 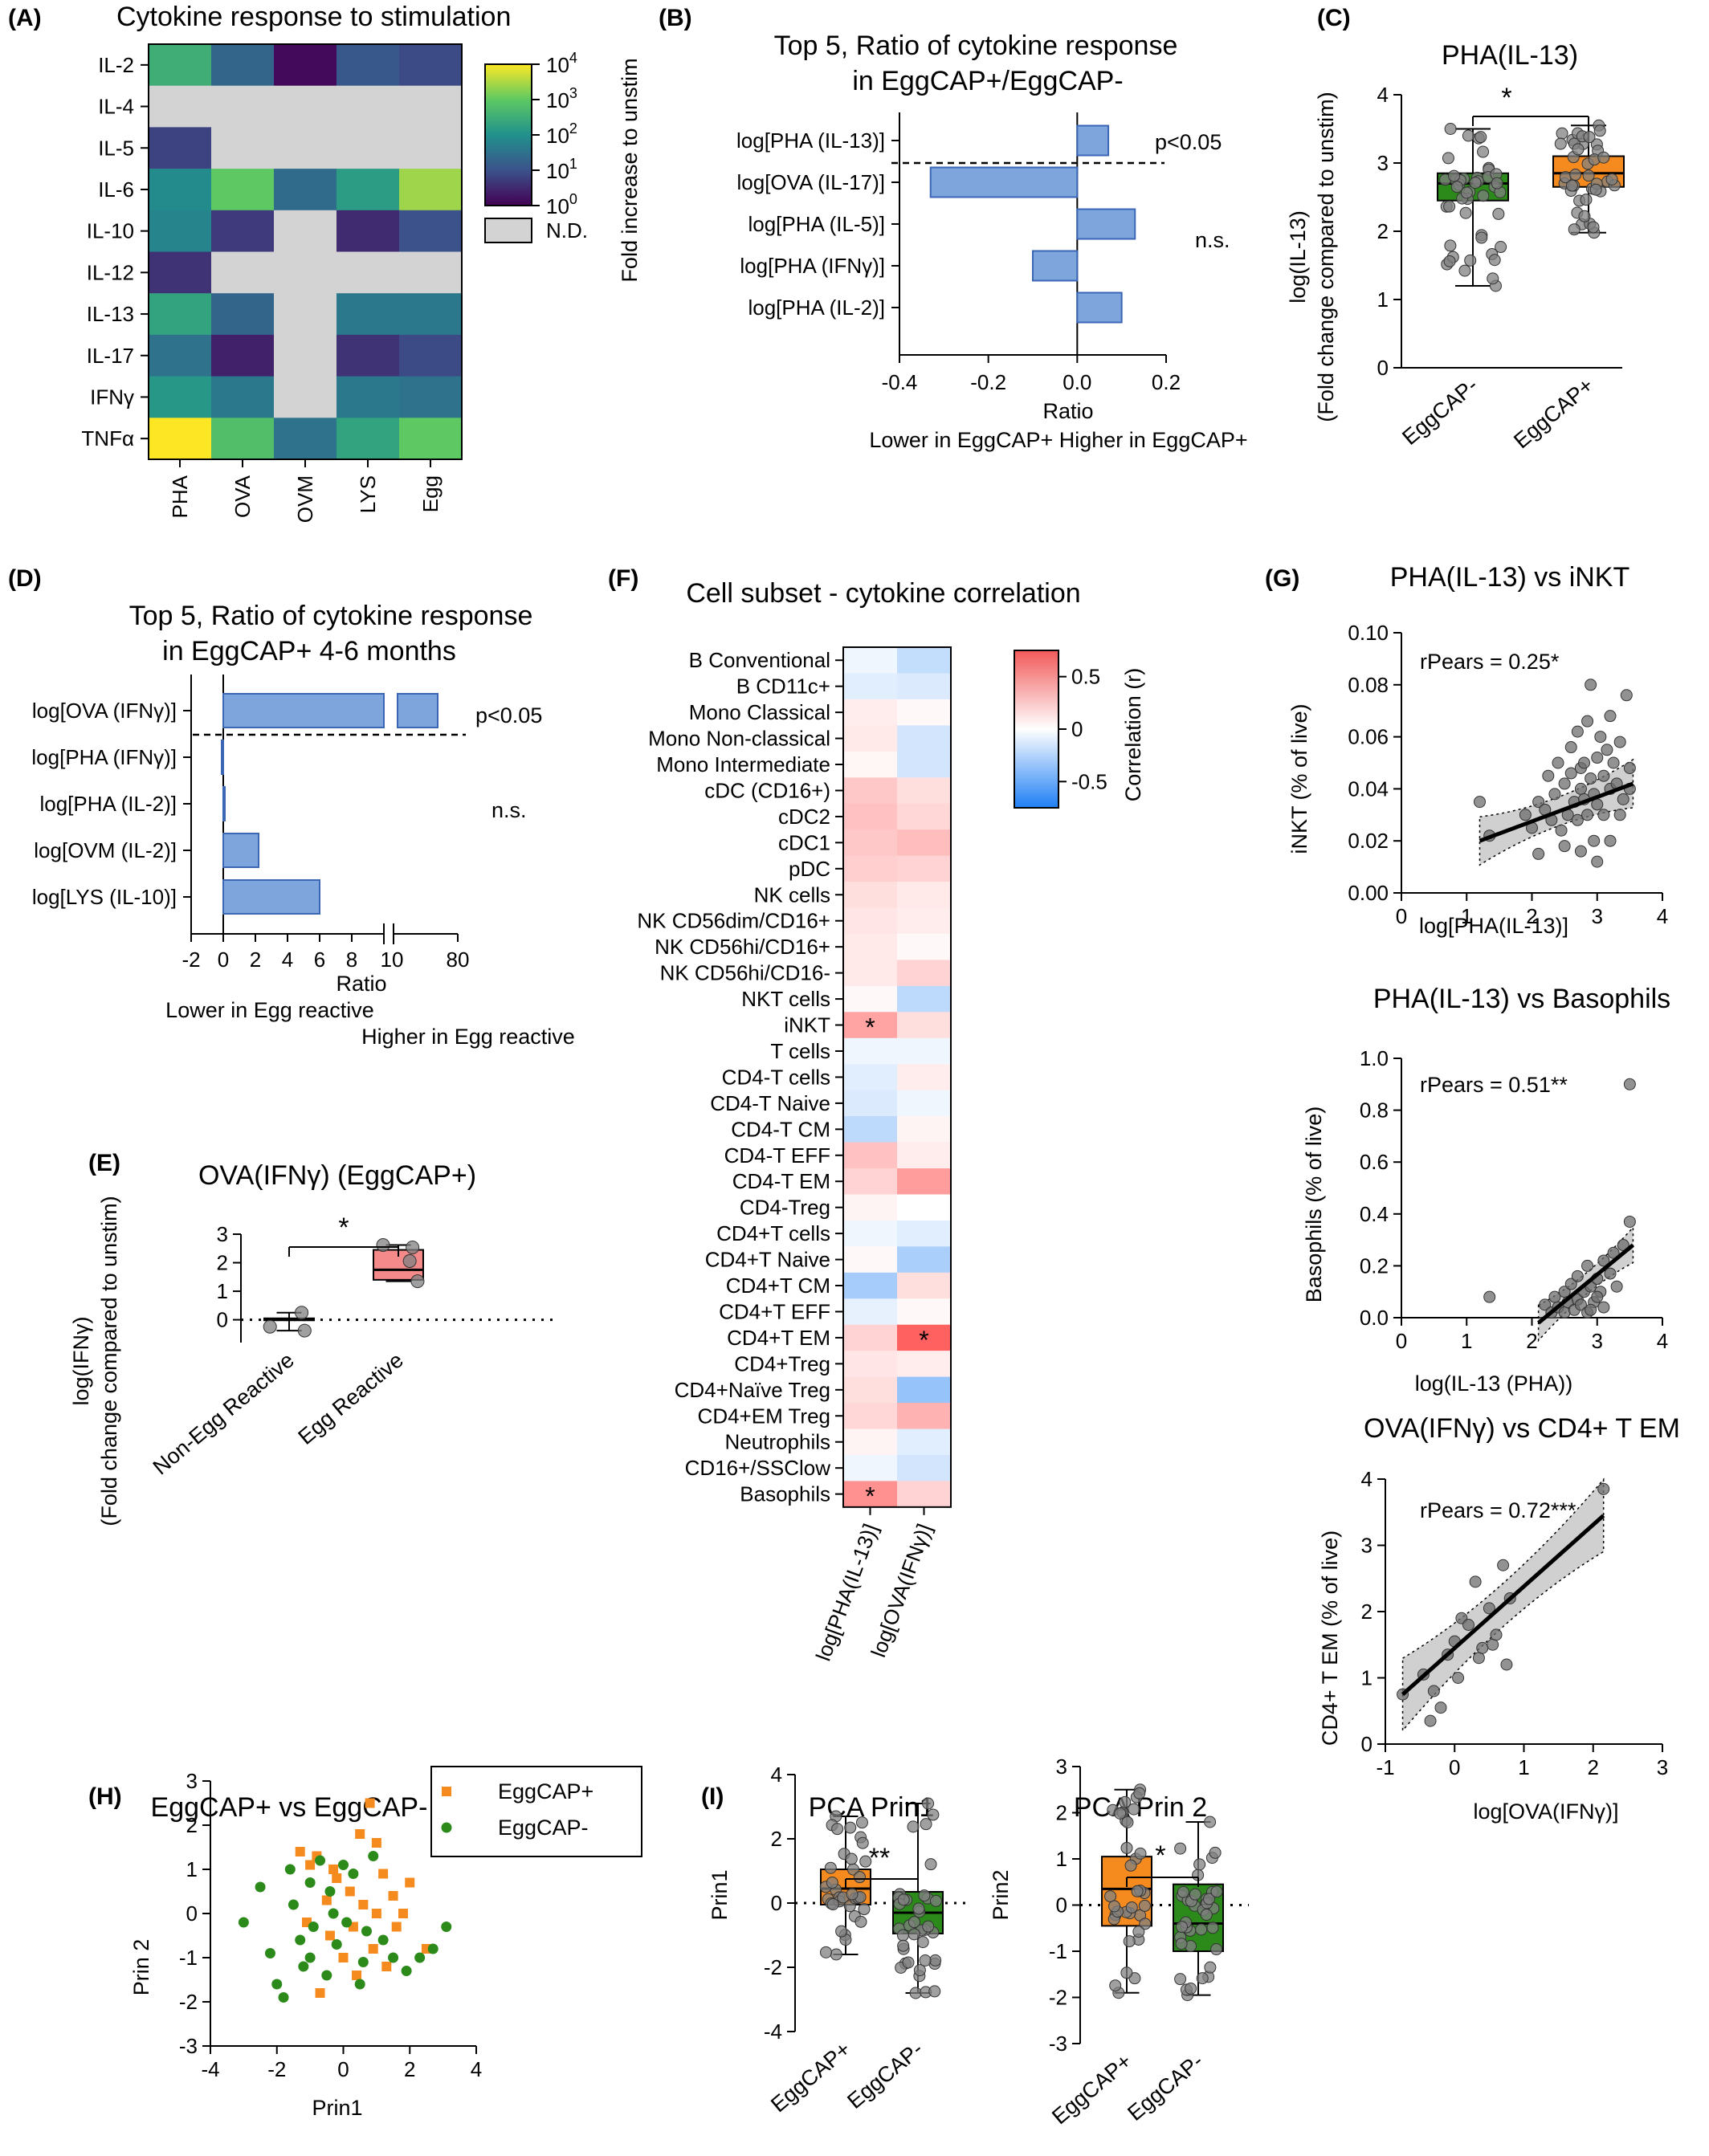 I want to click on colorbar-tick-label: 10¹, so click(x=561, y=169).